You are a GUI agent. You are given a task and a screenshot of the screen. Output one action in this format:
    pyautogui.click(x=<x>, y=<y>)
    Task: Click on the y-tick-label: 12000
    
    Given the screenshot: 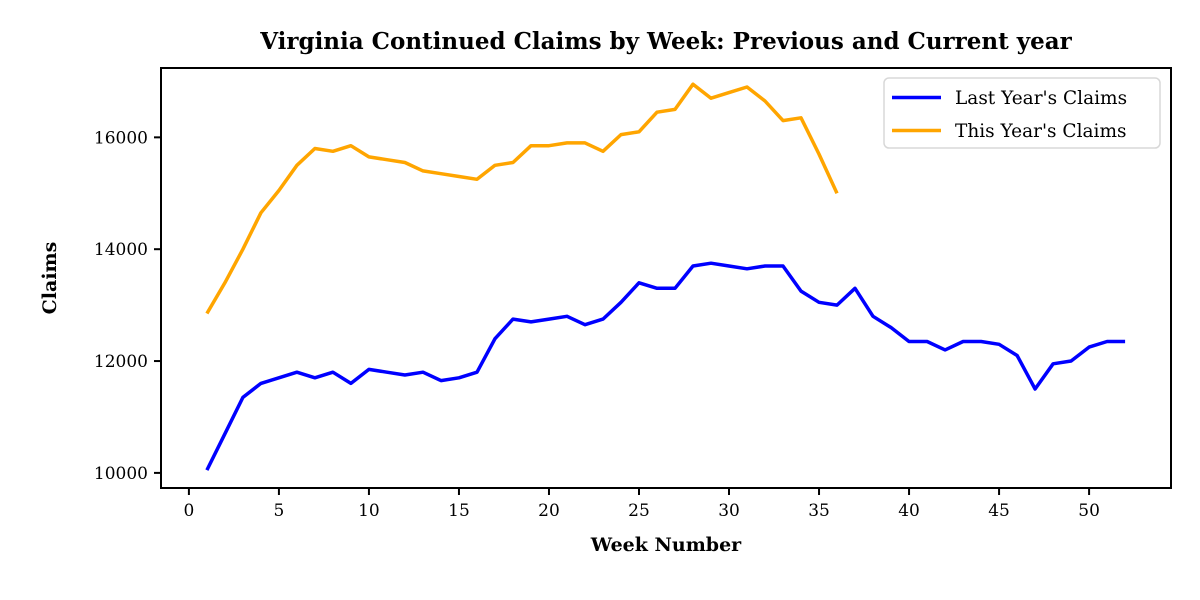 What is the action you would take?
    pyautogui.click(x=121, y=362)
    